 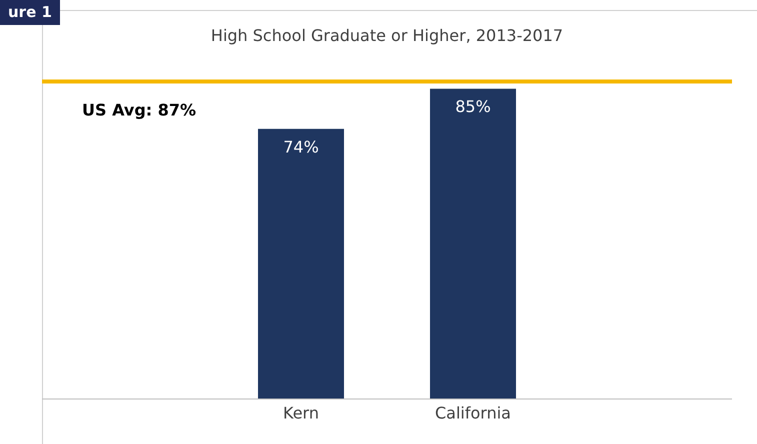 What do you see at coordinates (473, 412) in the screenshot?
I see `x-tick-label: California` at bounding box center [473, 412].